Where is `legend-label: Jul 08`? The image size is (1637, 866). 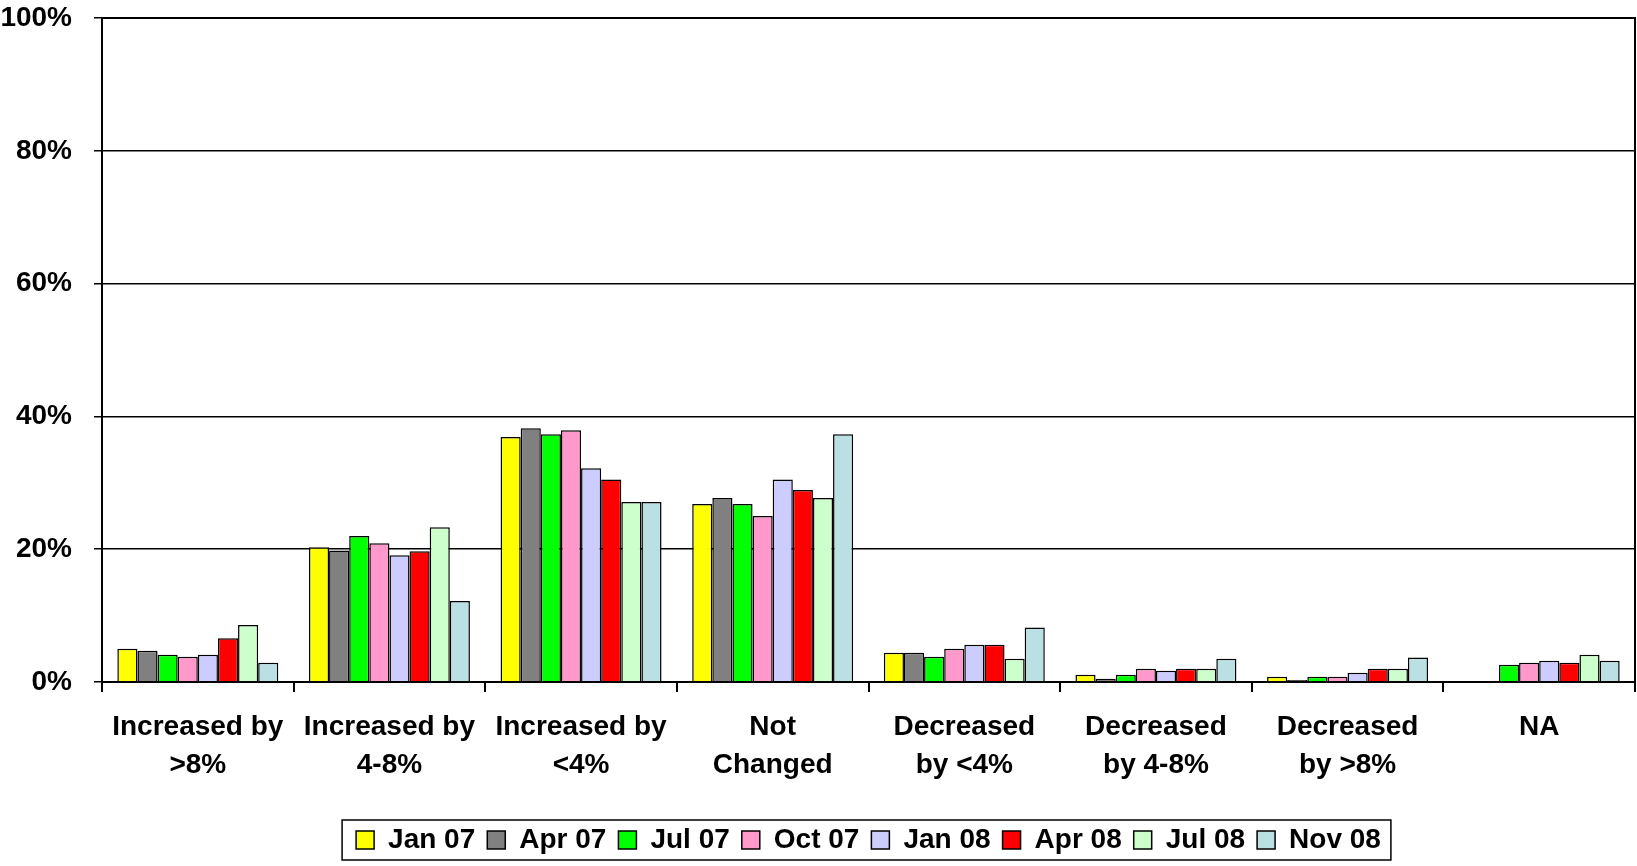 legend-label: Jul 08 is located at coordinates (1205, 838).